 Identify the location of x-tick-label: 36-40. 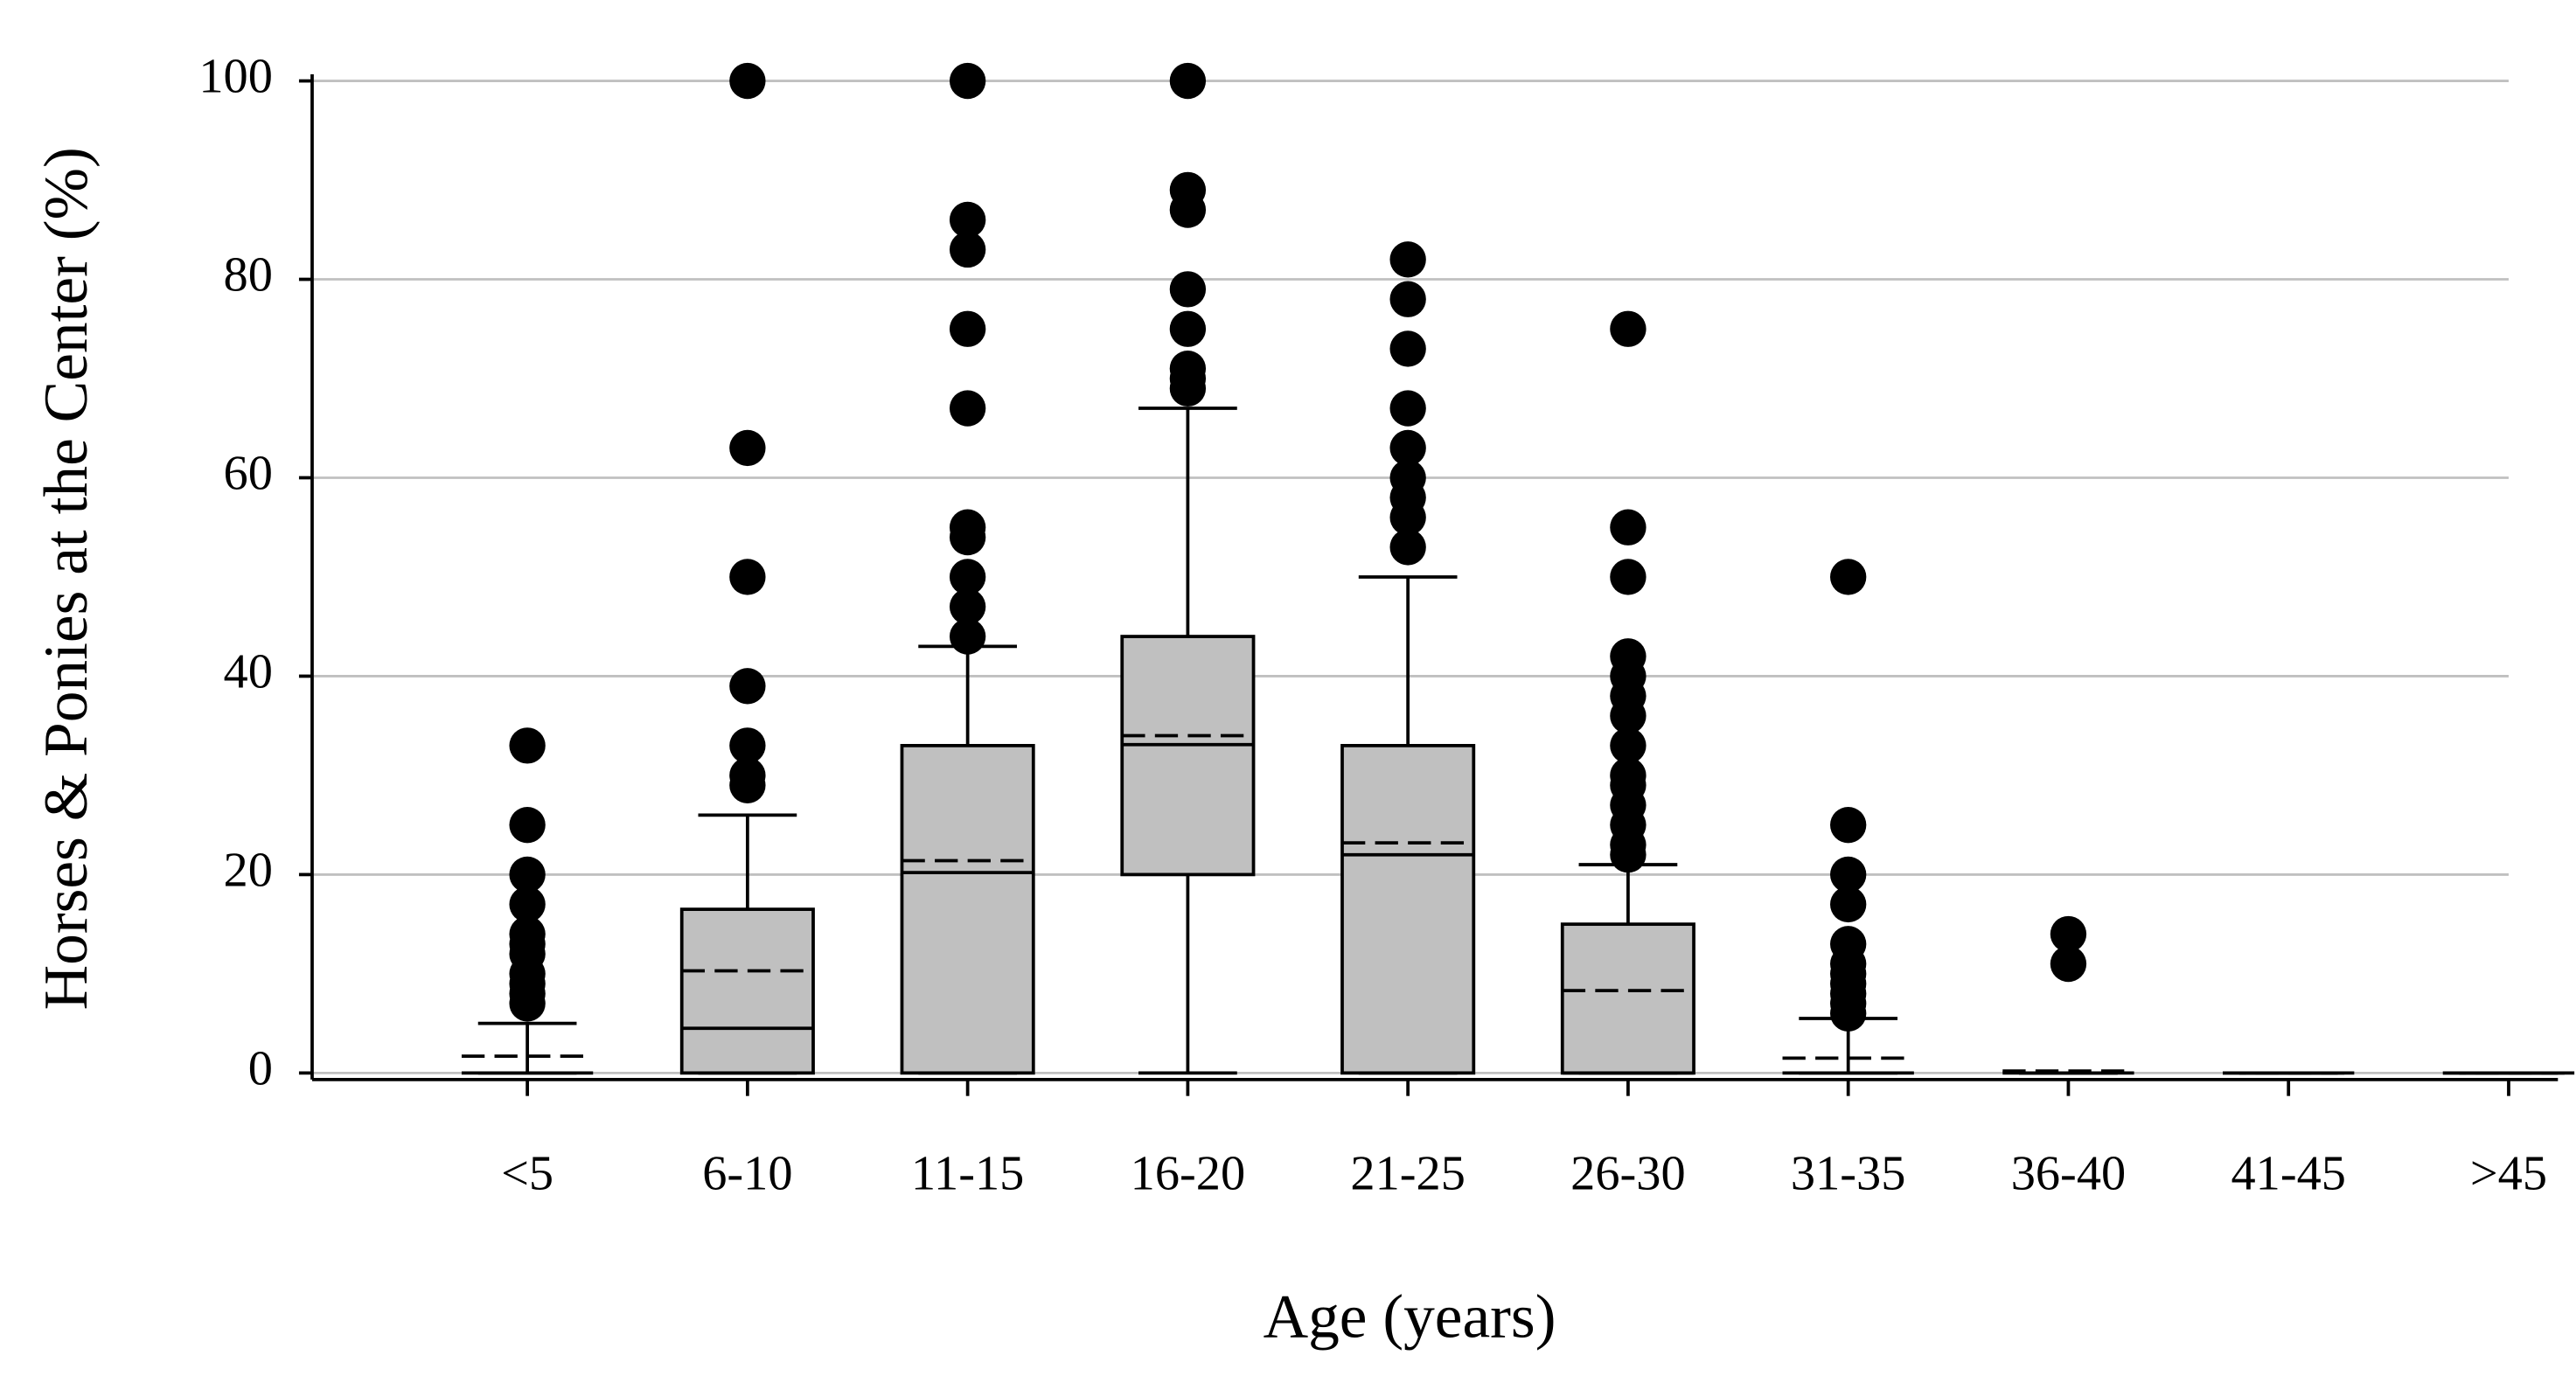
(2069, 1174).